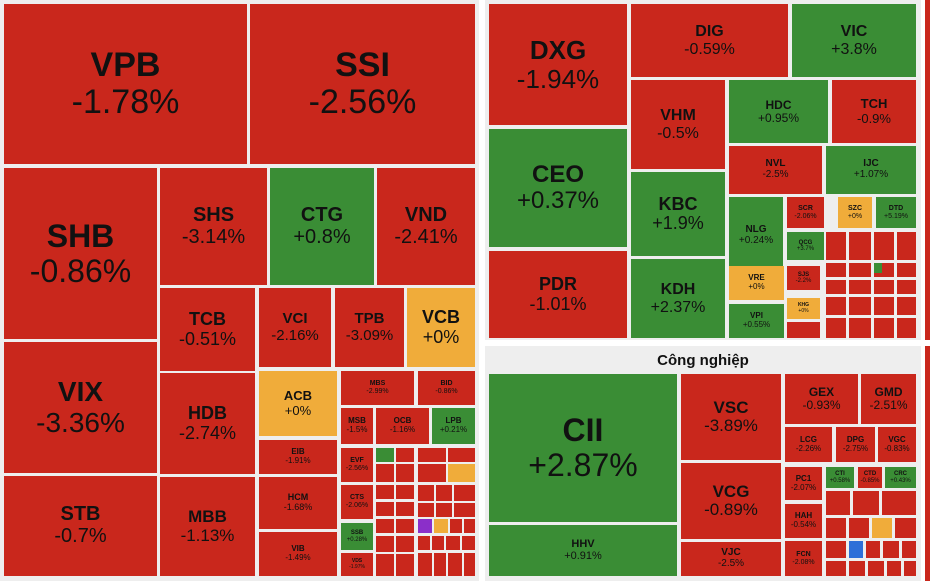 The height and width of the screenshot is (581, 930). What do you see at coordinates (803, 278) in the screenshot?
I see `stock-tile-sjs: SJS -2.2%` at bounding box center [803, 278].